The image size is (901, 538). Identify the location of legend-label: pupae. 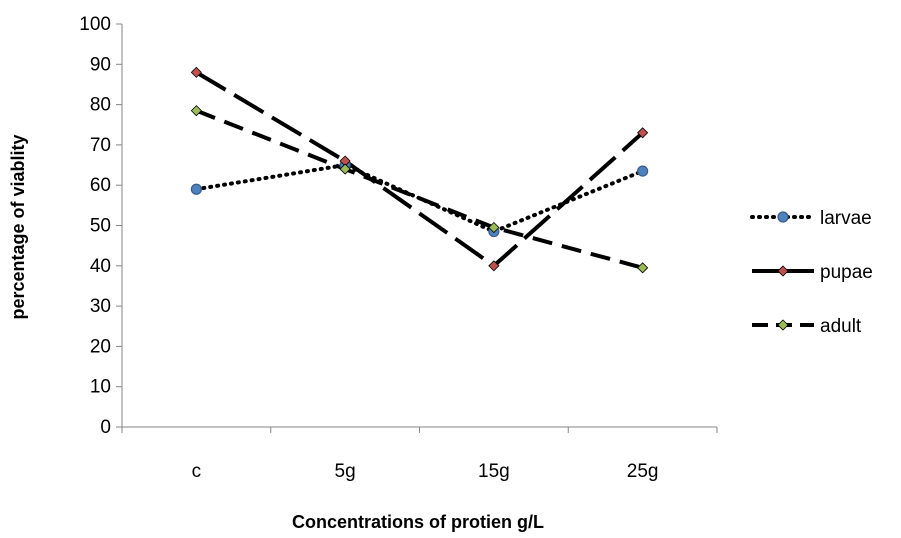
(846, 272).